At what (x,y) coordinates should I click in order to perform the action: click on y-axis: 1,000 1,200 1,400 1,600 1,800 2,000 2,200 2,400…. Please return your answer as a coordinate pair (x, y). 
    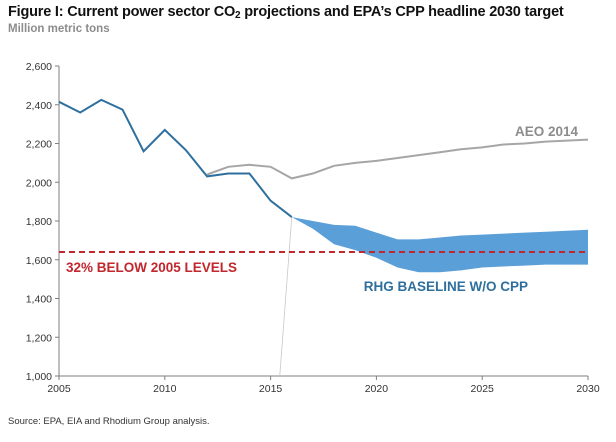
    Looking at the image, I should click on (42, 222).